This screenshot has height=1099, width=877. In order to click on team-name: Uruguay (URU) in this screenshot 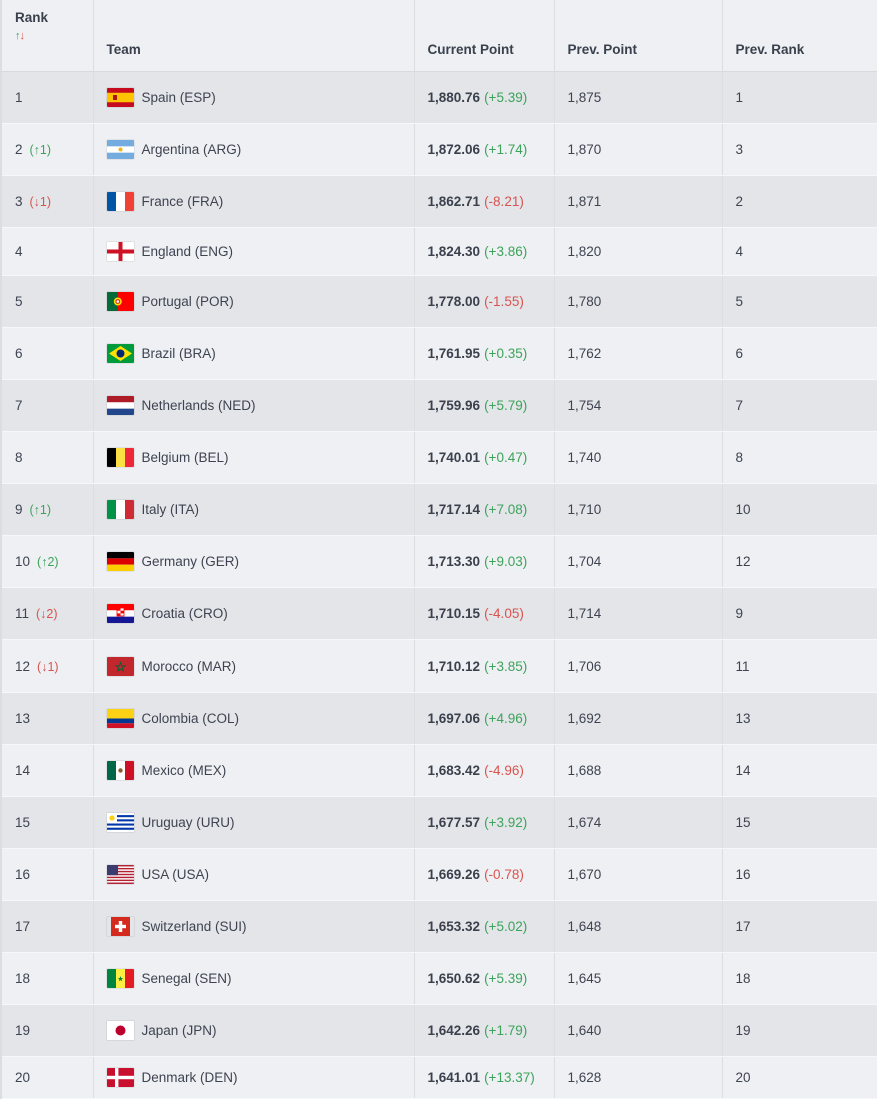, I will do `click(188, 822)`.